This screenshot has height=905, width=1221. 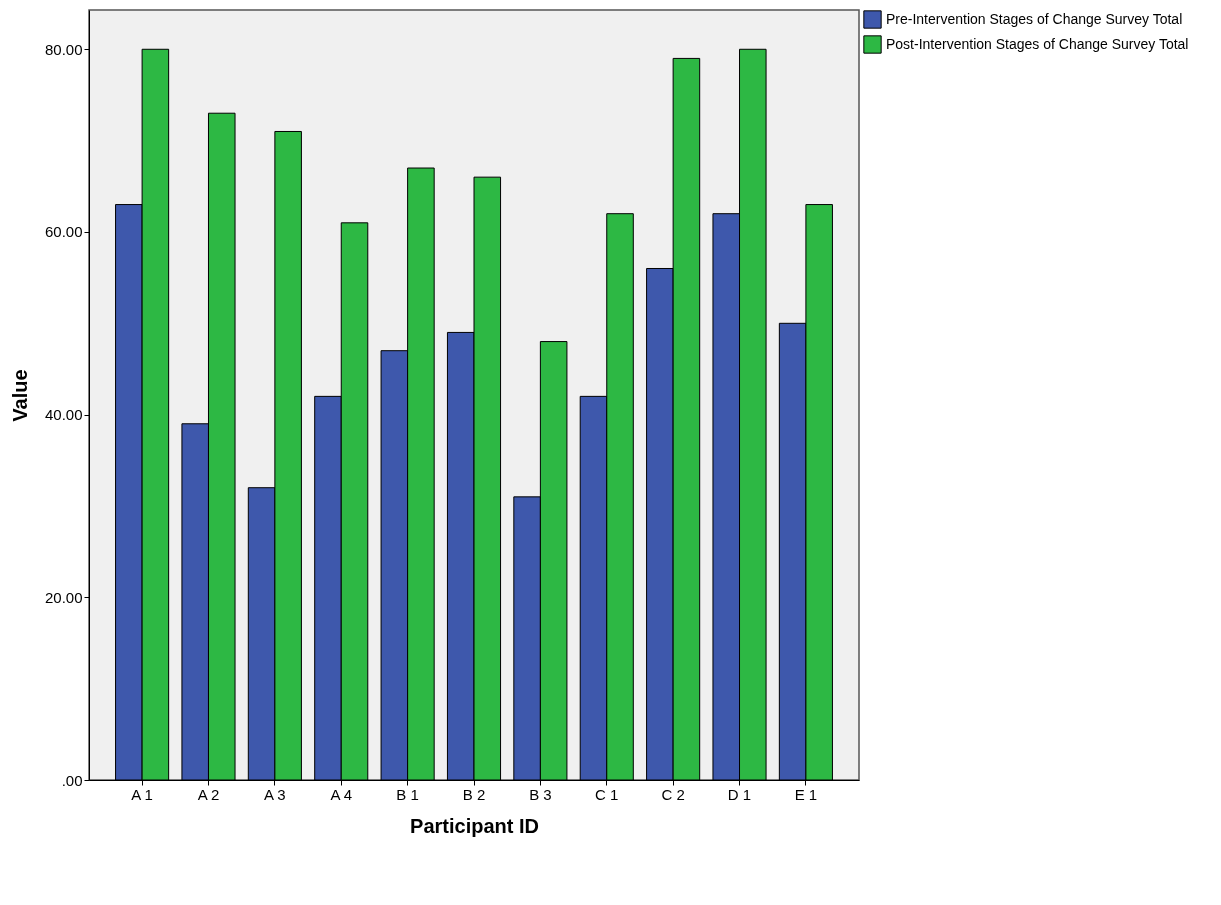 I want to click on x-tick-label: C 2, so click(x=673, y=794).